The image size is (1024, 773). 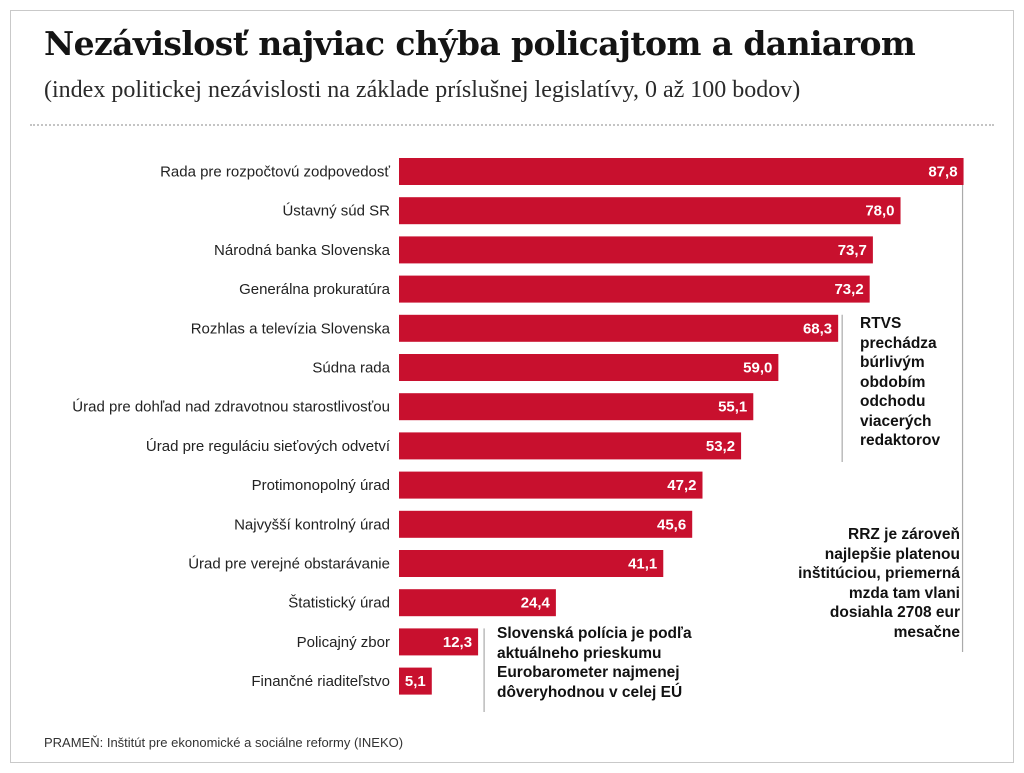 What do you see at coordinates (642, 564) in the screenshot?
I see `value-label-urad-pre-verejne-obstaravanie: 41,1` at bounding box center [642, 564].